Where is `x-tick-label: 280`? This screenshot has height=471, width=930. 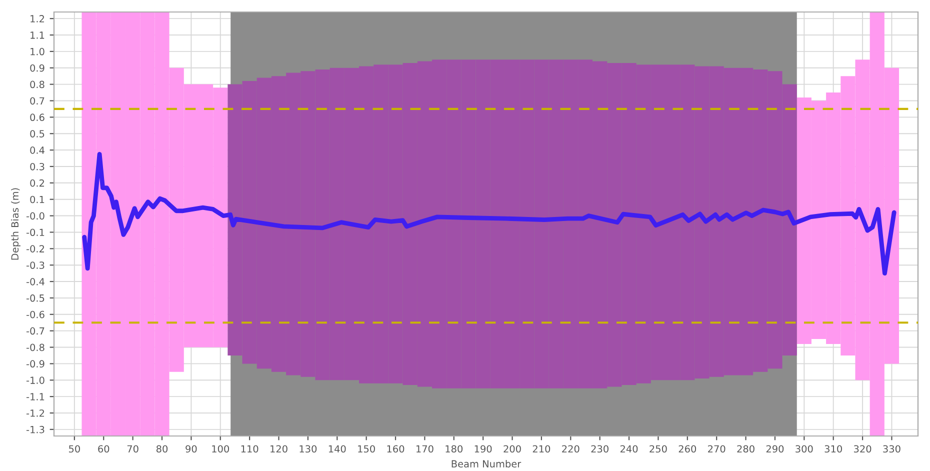
x-tick-label: 280 is located at coordinates (745, 449).